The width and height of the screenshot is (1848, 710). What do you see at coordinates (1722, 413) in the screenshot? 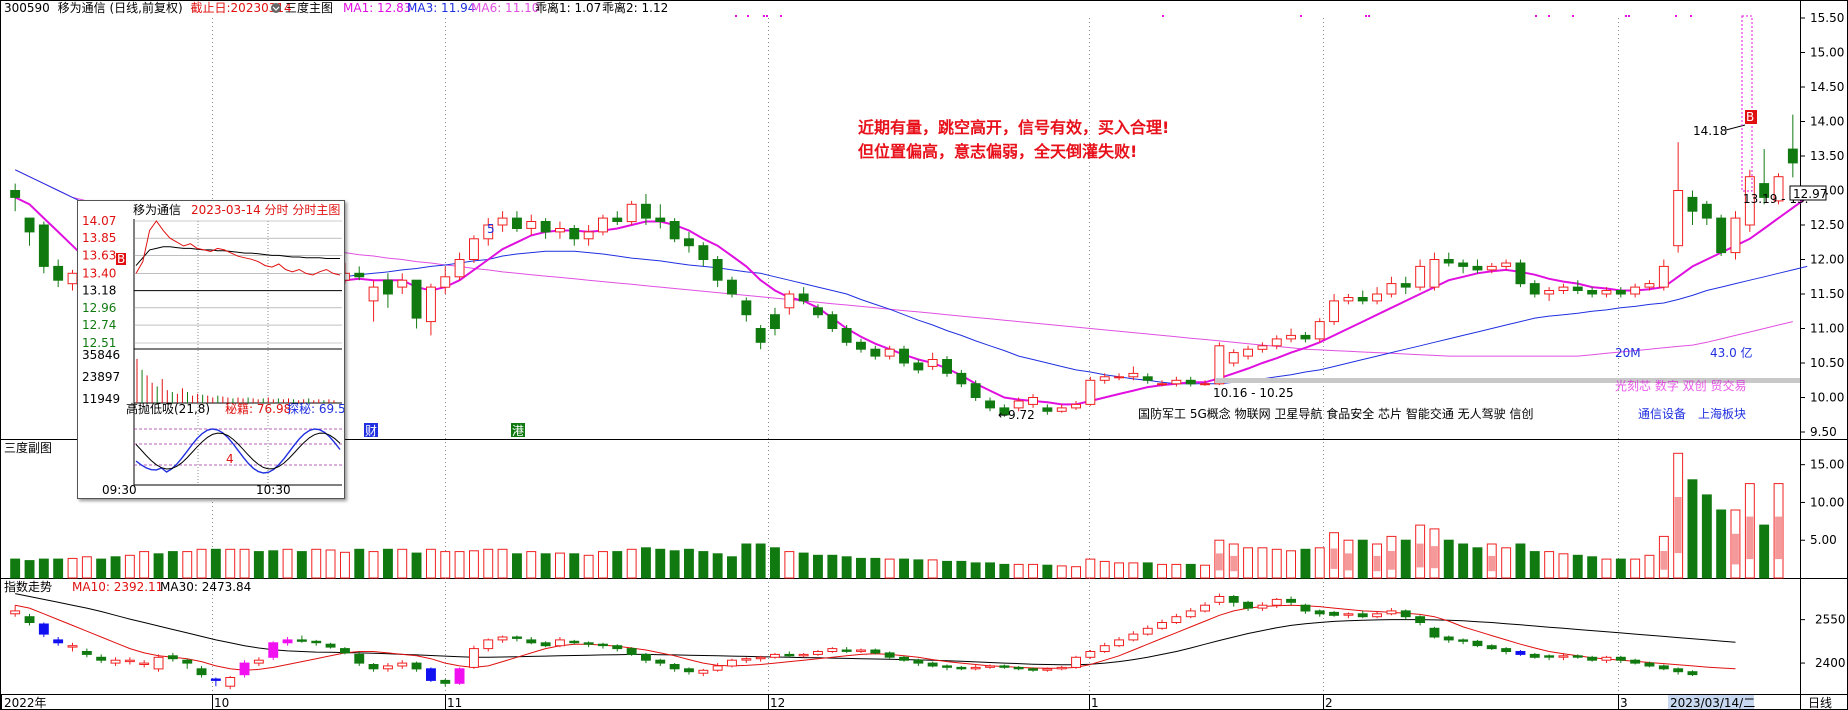
I see `sector-region: 上海板块` at bounding box center [1722, 413].